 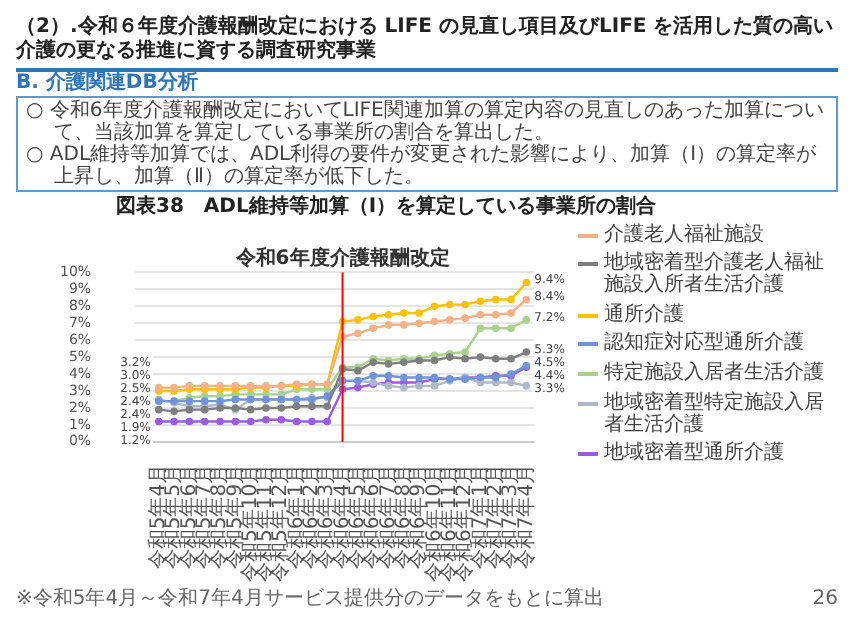 I want to click on legend-label: 地域密着型特定施設入居者生活介護, so click(x=715, y=413).